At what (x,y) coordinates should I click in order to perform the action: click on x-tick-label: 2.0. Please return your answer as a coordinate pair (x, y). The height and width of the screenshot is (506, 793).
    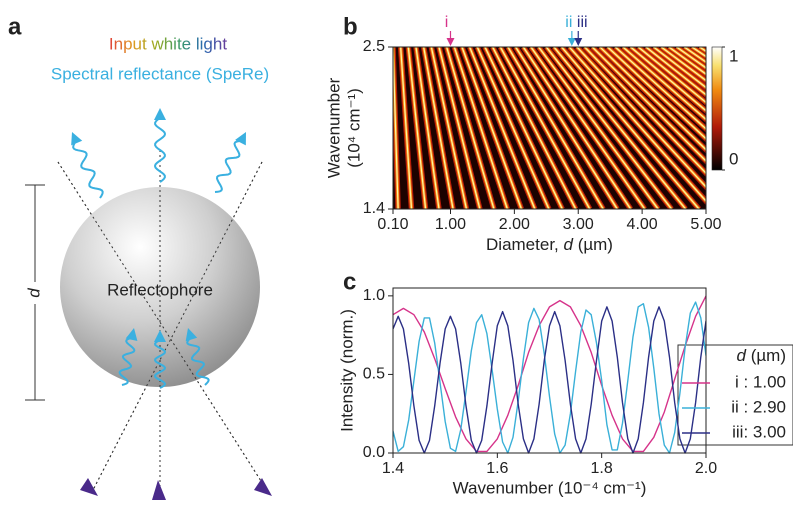
    Looking at the image, I should click on (706, 468).